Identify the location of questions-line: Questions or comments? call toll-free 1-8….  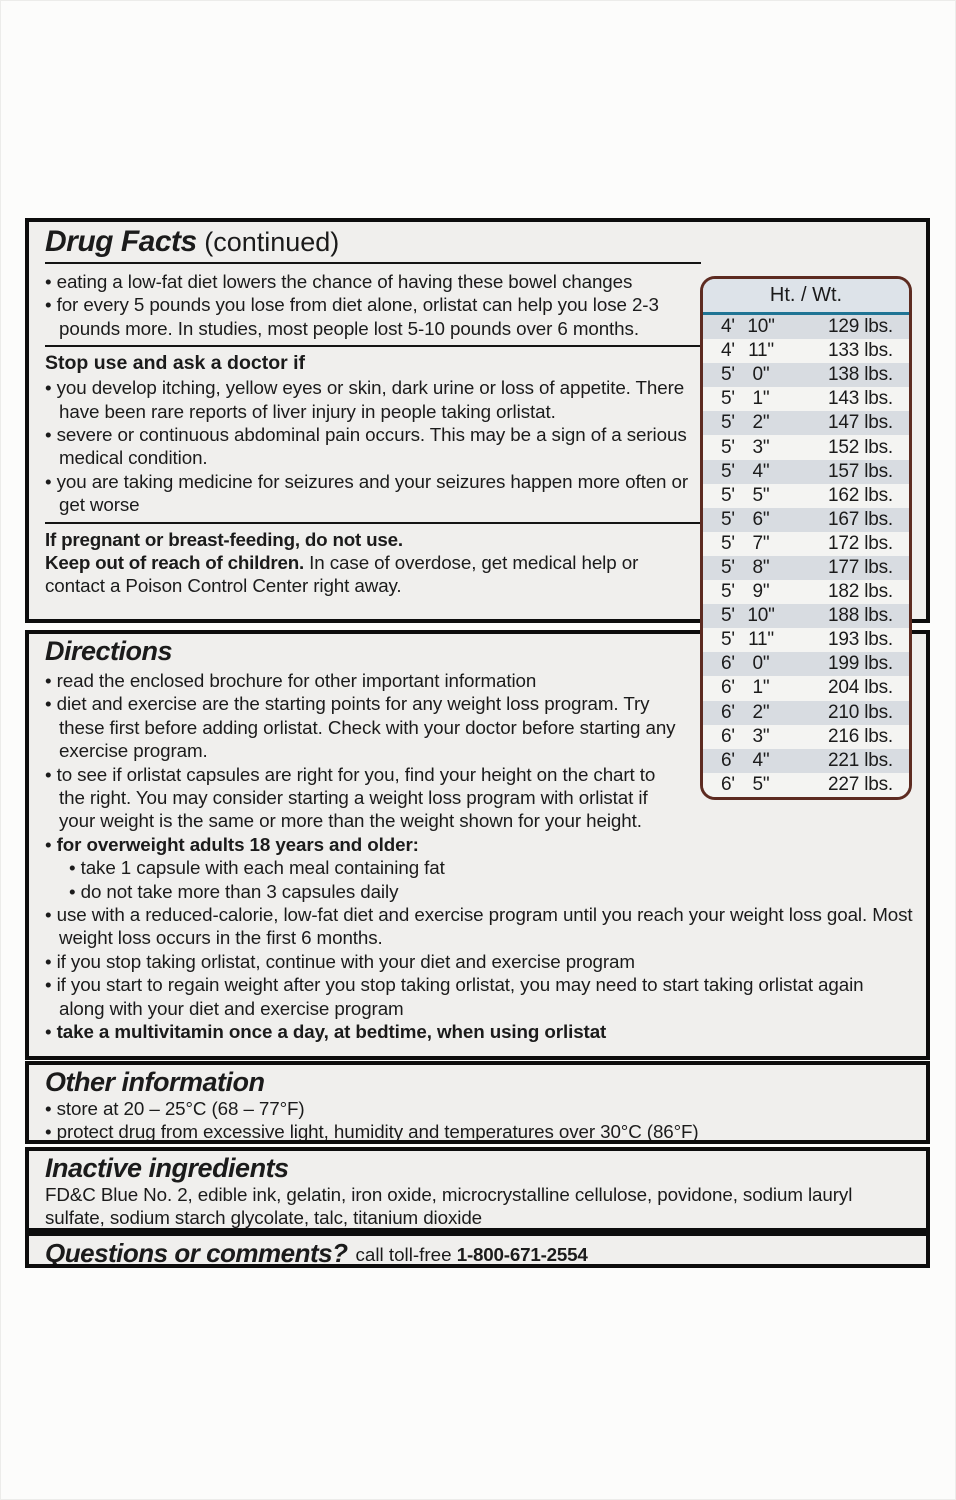
(477, 1250).